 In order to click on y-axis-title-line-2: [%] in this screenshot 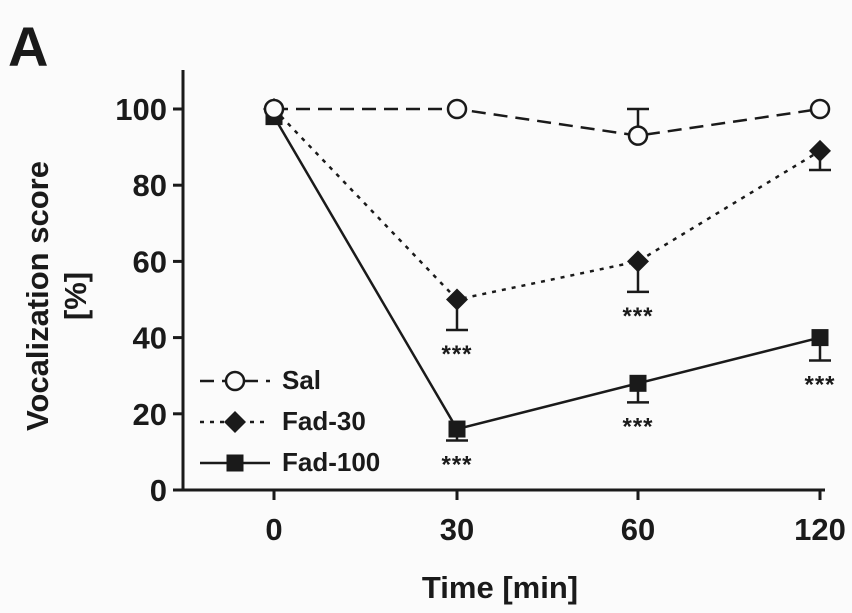, I will do `click(75, 296)`.